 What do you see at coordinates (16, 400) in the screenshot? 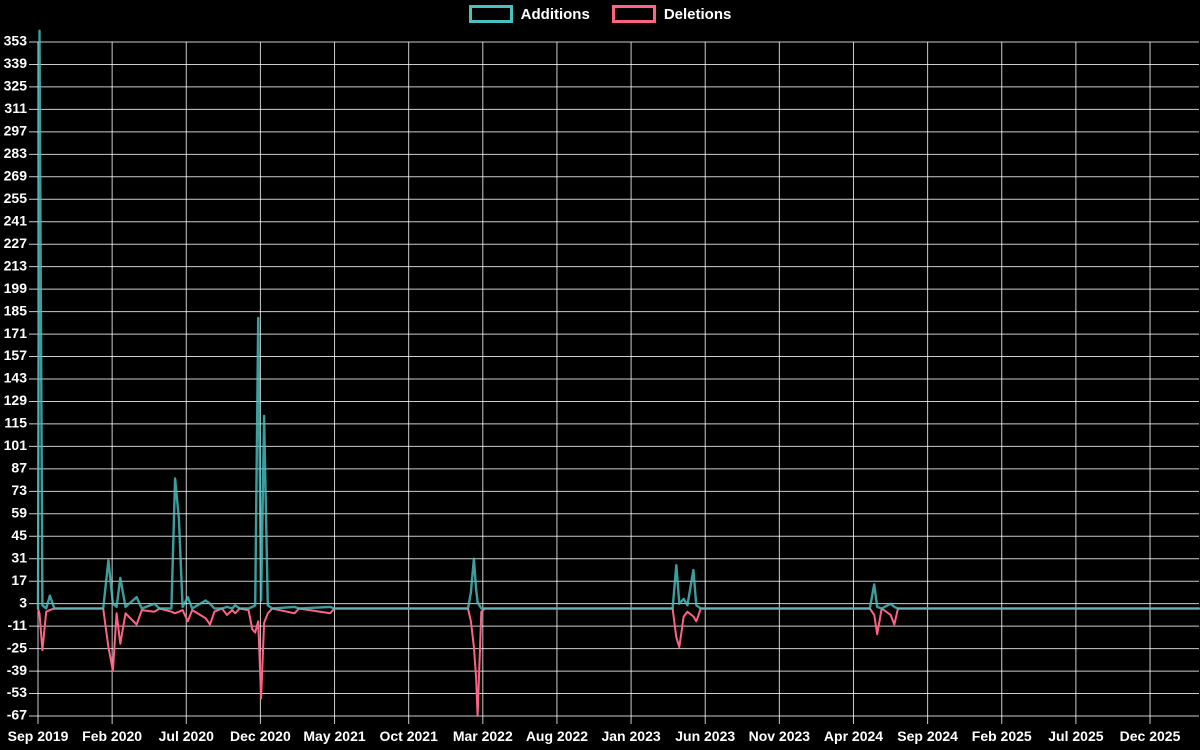
I see `y-tick-label: 129` at bounding box center [16, 400].